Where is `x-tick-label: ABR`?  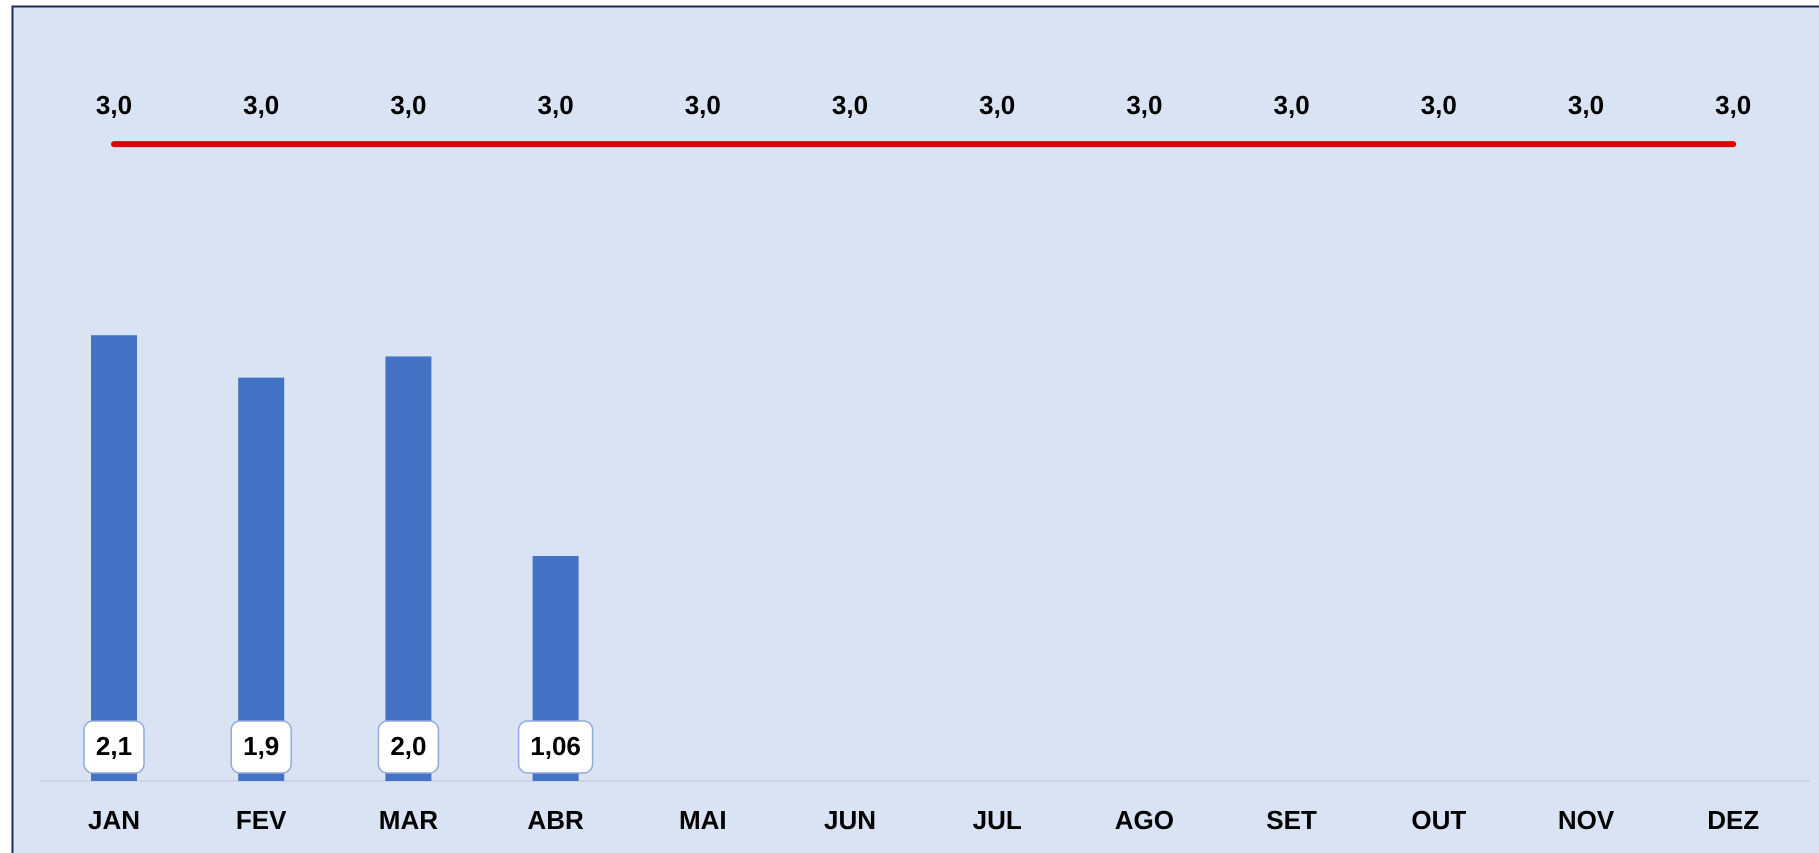
x-tick-label: ABR is located at coordinates (555, 820).